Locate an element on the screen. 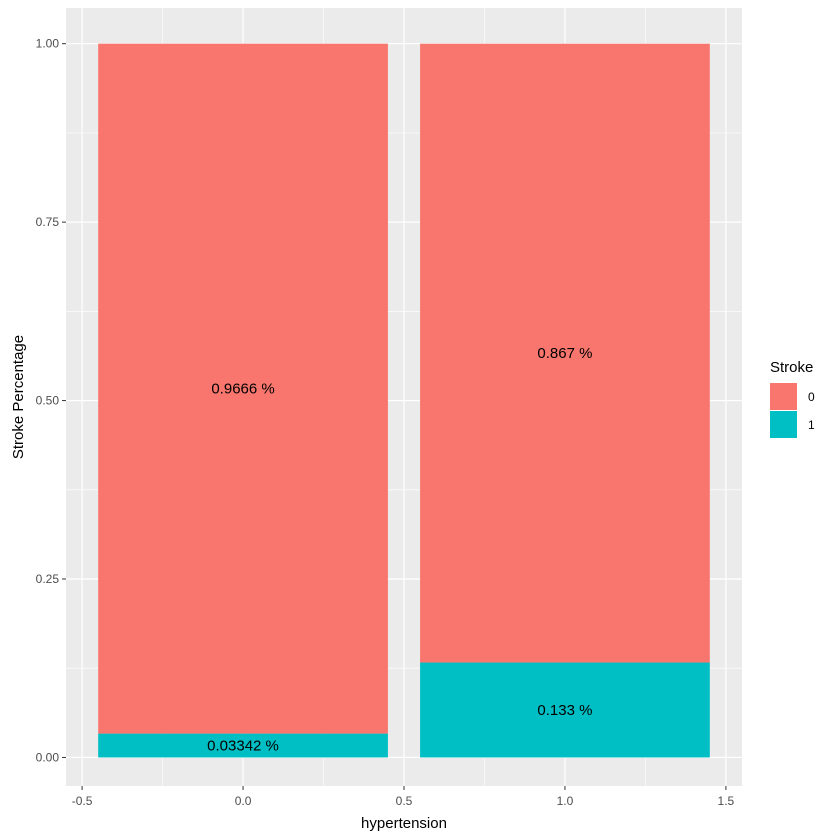  x-axis: -0.5 0.0 0.5 1.0 1.5 is located at coordinates (403, 797).